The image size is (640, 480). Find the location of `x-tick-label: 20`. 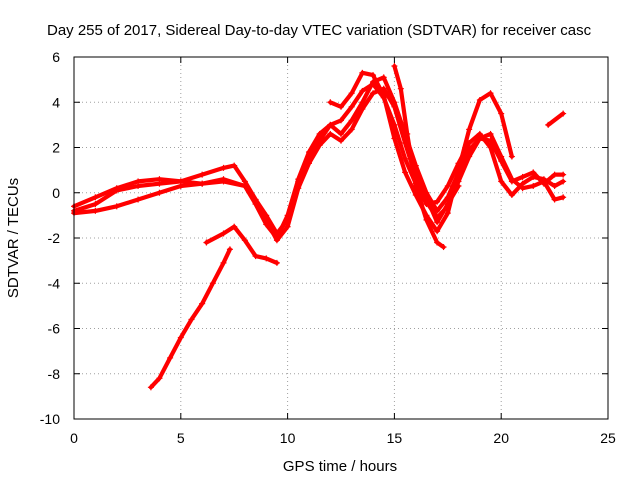

x-tick-label: 20 is located at coordinates (501, 438).